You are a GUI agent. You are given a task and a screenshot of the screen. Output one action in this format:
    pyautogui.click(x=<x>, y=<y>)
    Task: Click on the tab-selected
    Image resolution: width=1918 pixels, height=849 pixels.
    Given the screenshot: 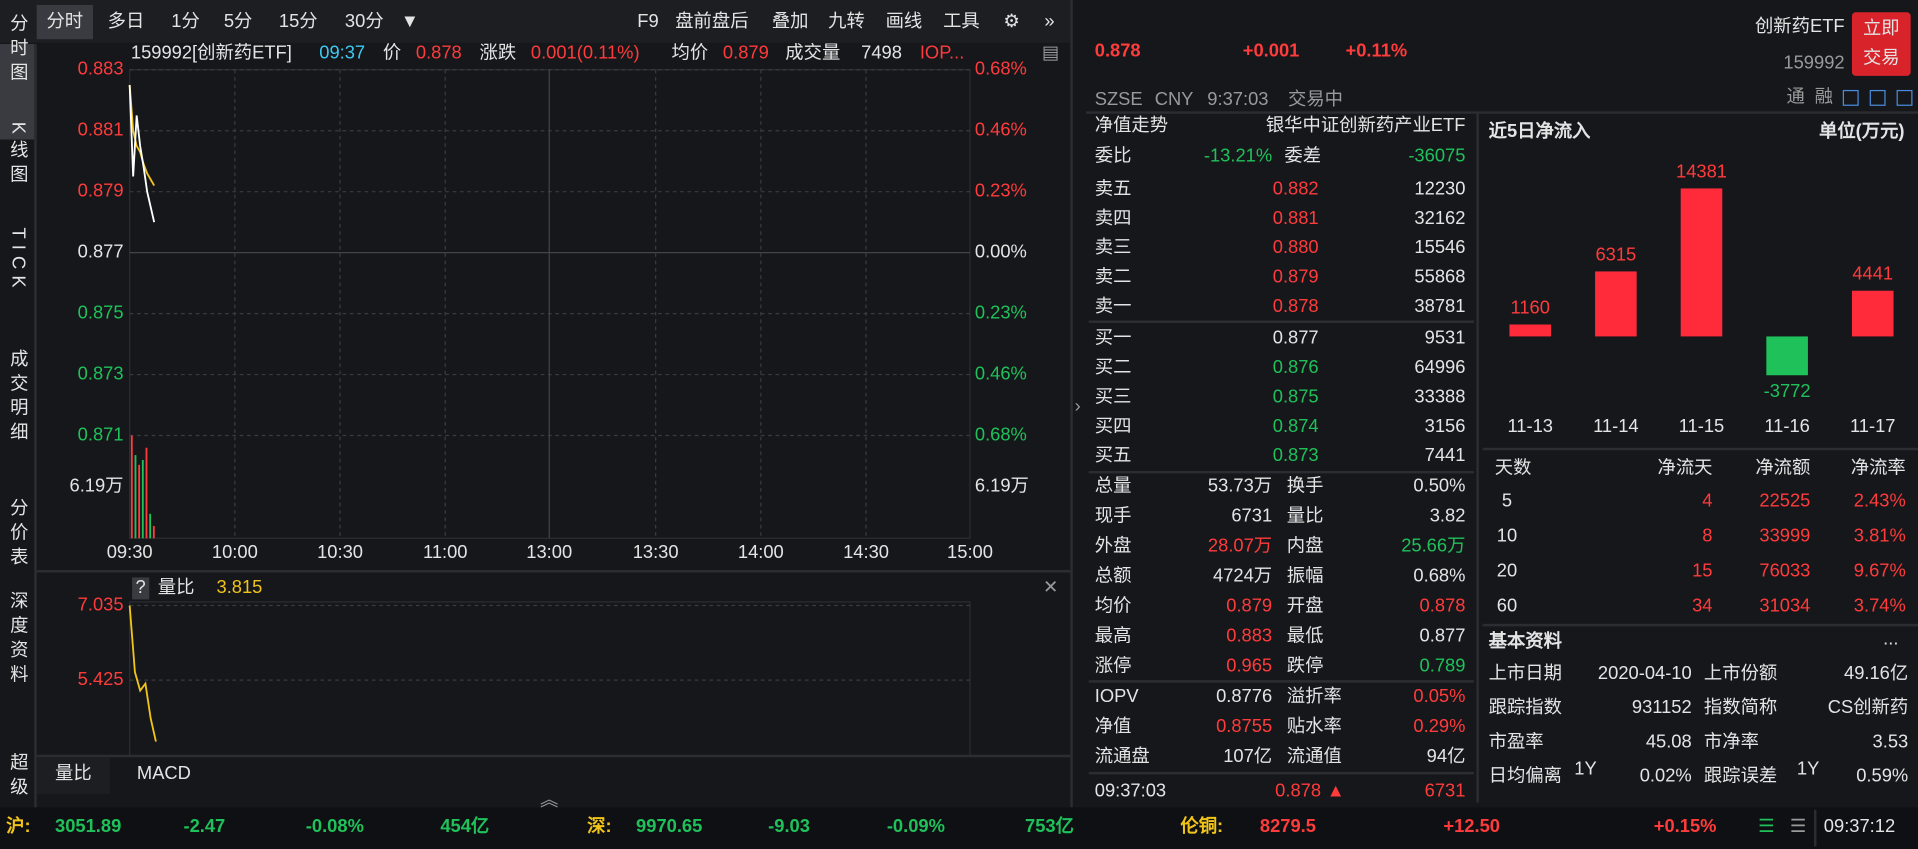 What is the action you would take?
    pyautogui.click(x=64, y=22)
    